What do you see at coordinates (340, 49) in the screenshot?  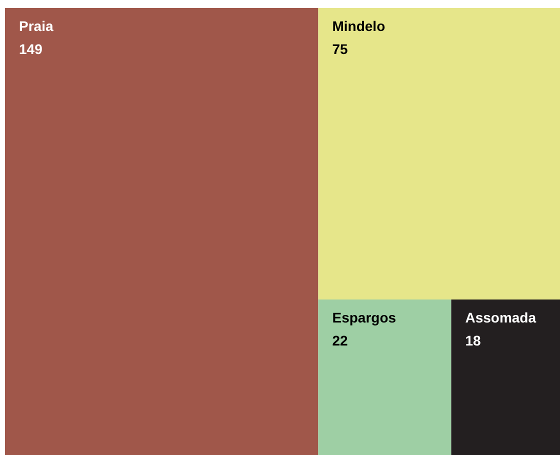 I see `data-label: 75` at bounding box center [340, 49].